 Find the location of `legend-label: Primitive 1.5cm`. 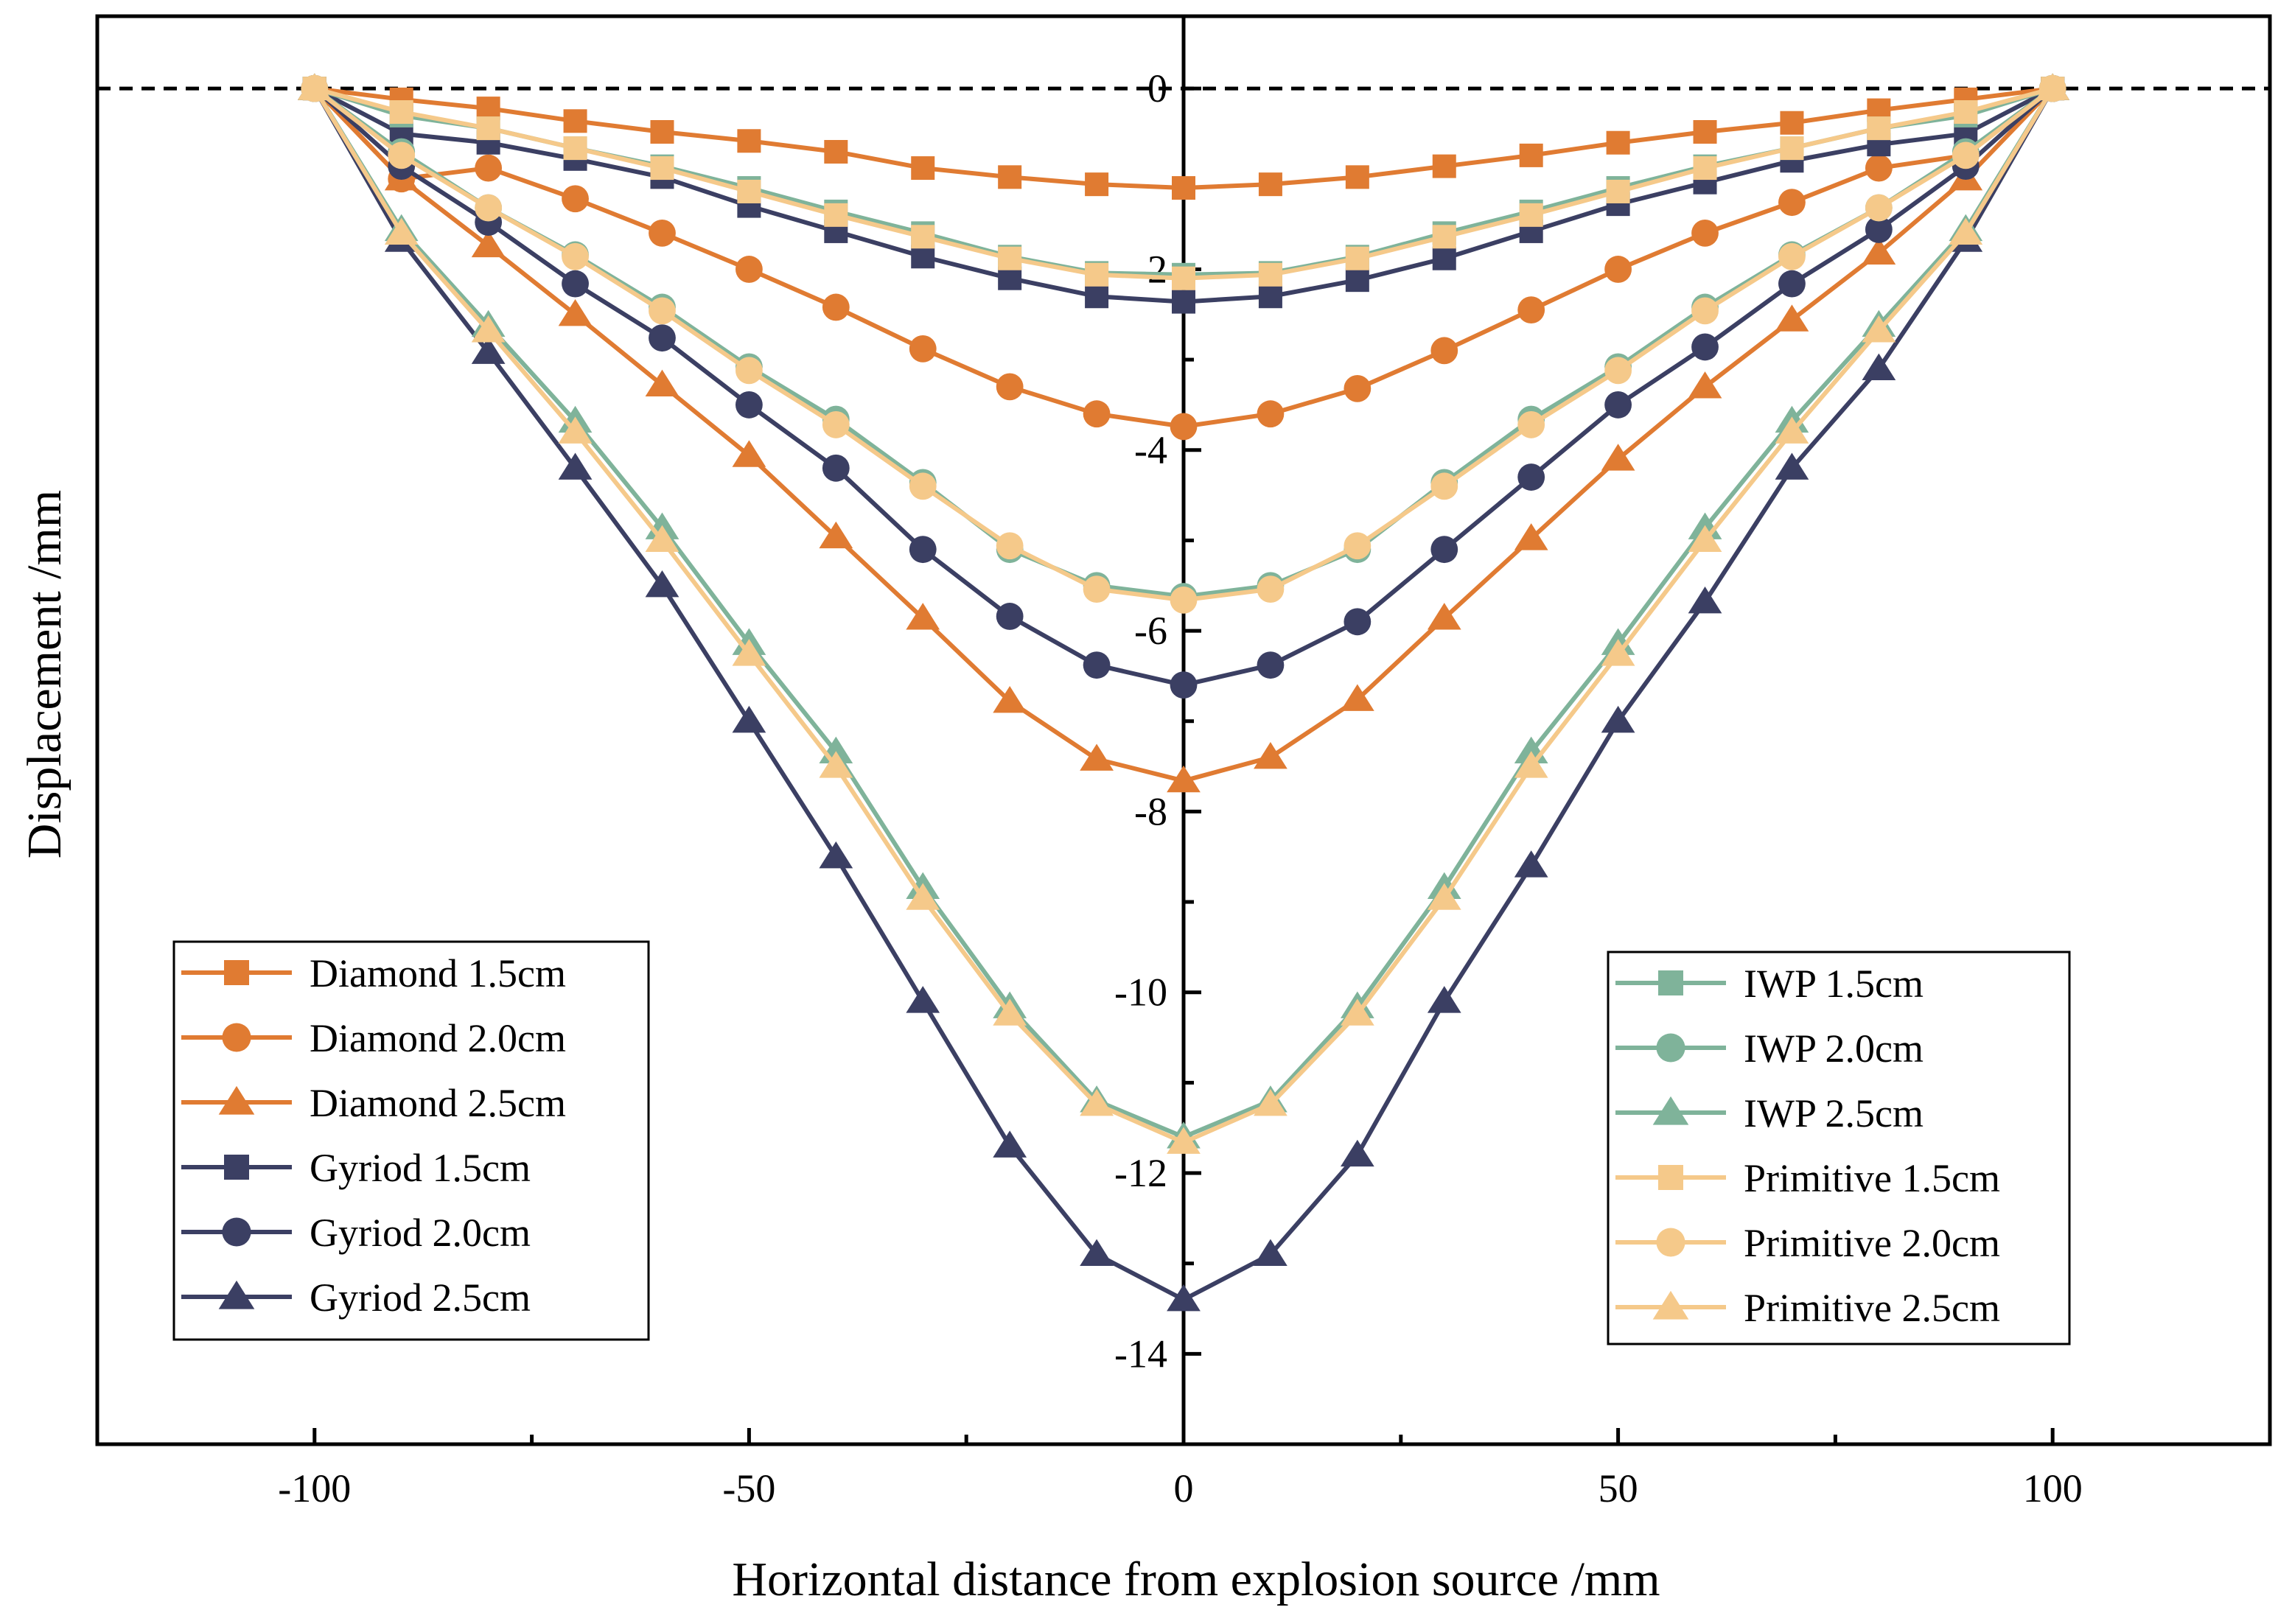

legend-label: Primitive 1.5cm is located at coordinates (1872, 1178).